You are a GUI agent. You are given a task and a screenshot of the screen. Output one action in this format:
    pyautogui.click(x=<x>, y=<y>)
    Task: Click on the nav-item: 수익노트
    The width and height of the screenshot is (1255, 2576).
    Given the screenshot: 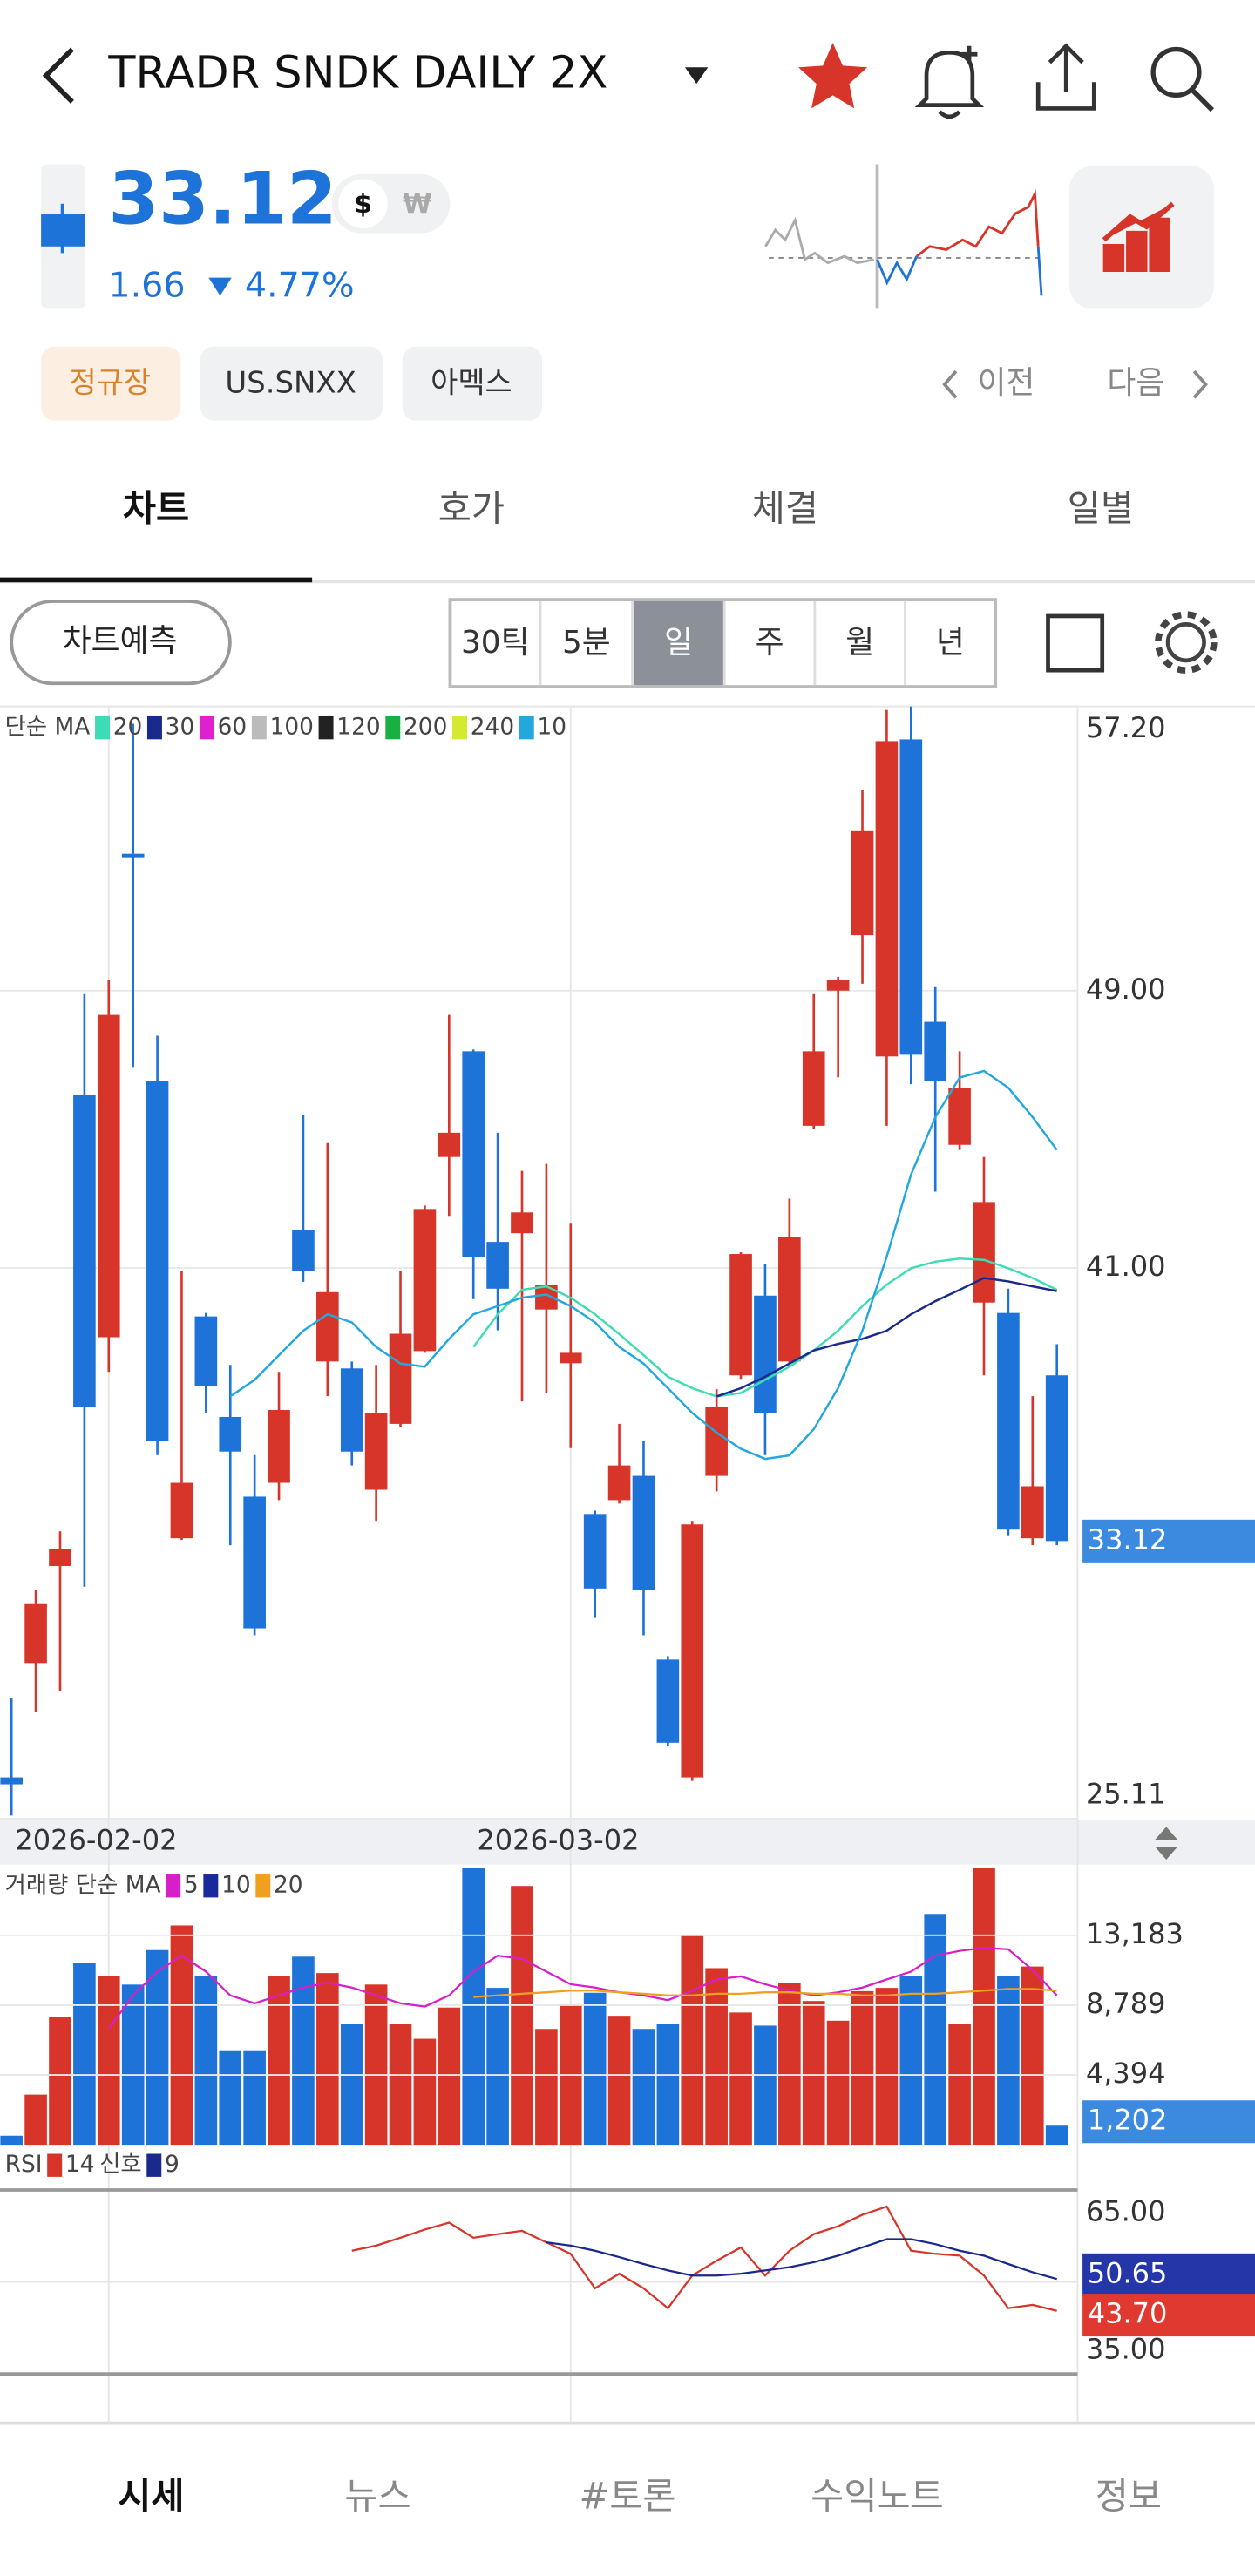 What is the action you would take?
    pyautogui.click(x=877, y=2496)
    